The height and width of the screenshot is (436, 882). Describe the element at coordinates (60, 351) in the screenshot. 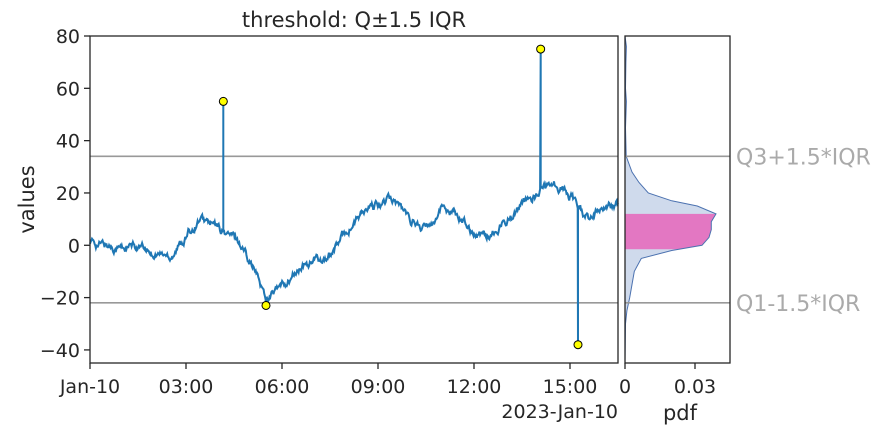

I see `y-tick-label: −40` at that location.